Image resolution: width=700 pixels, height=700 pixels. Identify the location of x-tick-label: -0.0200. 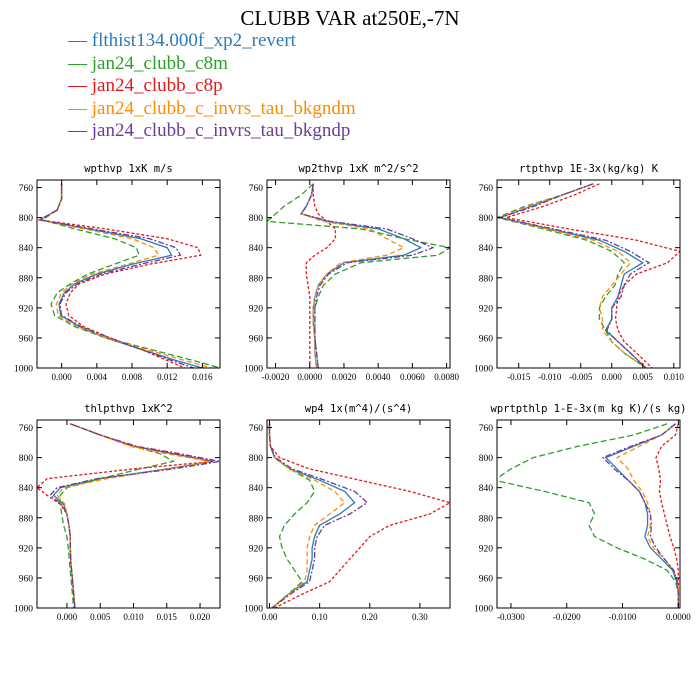
(567, 617).